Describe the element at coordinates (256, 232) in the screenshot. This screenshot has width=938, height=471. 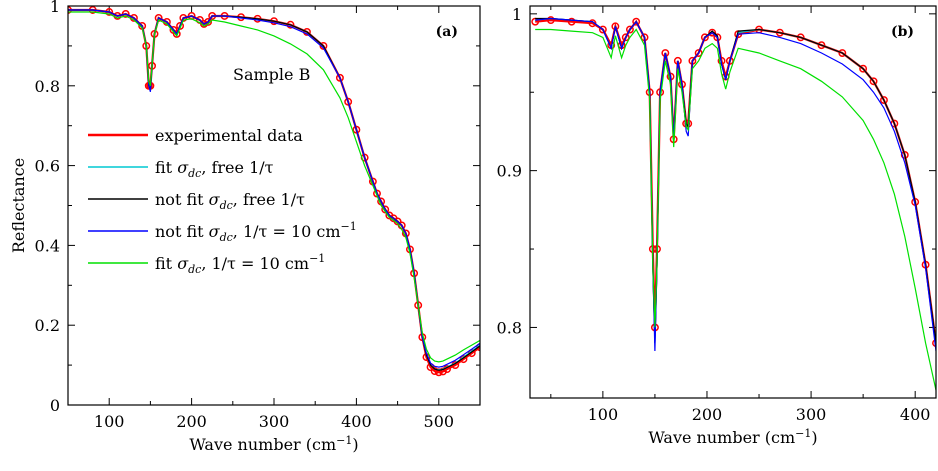
I see `legend-label-notfit_10: not fit σdc, 1/τ = 10 cm−1` at that location.